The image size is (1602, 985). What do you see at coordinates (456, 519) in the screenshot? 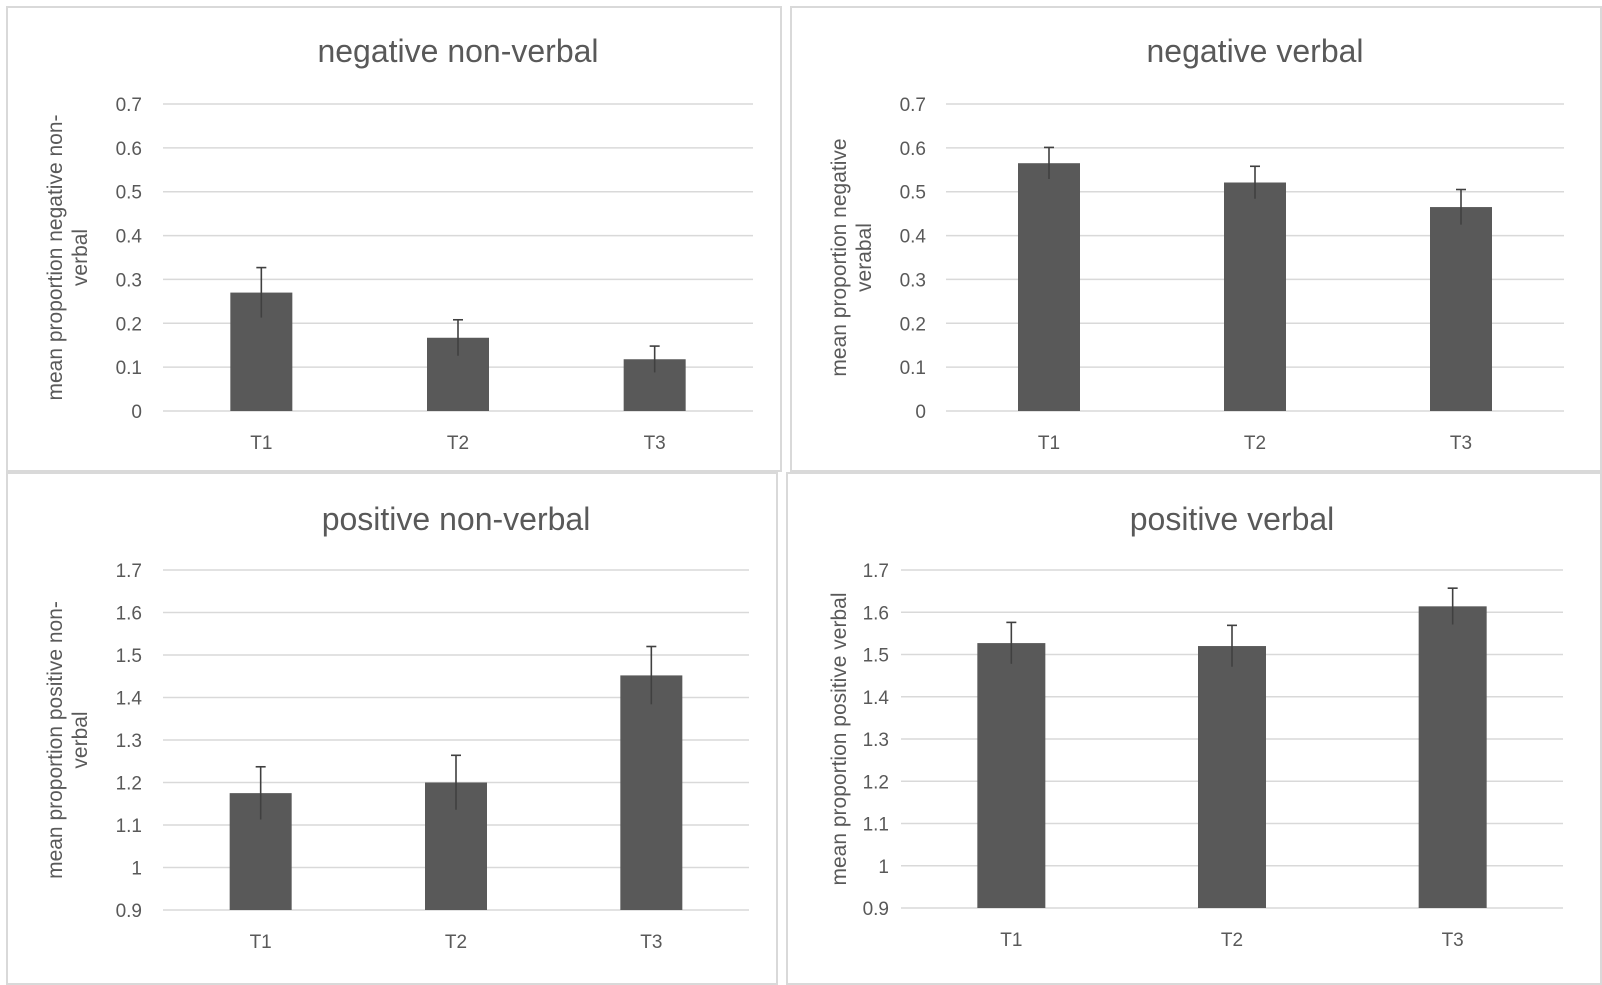
I see `chart-title: positive non-verbal` at bounding box center [456, 519].